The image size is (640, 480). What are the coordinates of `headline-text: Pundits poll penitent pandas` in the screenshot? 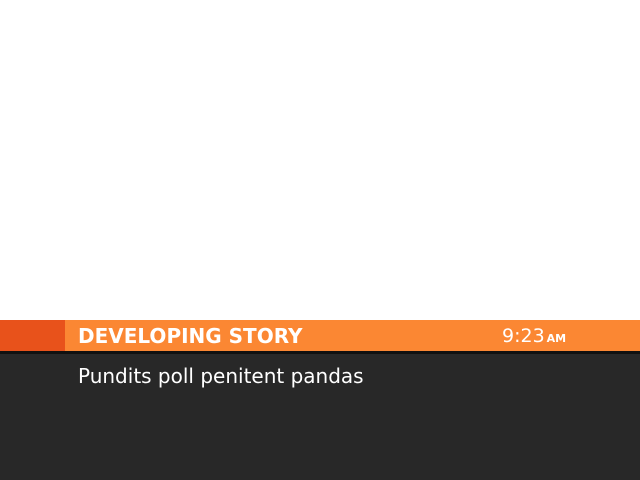 It's located at (221, 376).